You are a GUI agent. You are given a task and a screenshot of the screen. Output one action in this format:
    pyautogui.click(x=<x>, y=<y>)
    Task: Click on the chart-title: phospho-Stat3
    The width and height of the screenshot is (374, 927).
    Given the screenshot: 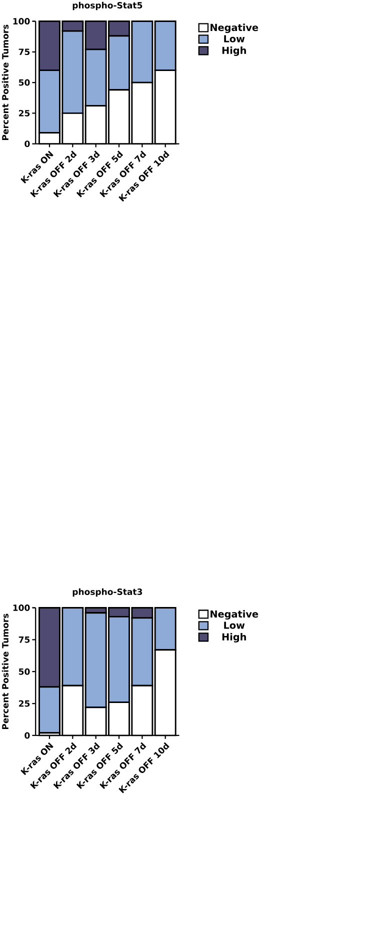 What is the action you would take?
    pyautogui.click(x=107, y=592)
    